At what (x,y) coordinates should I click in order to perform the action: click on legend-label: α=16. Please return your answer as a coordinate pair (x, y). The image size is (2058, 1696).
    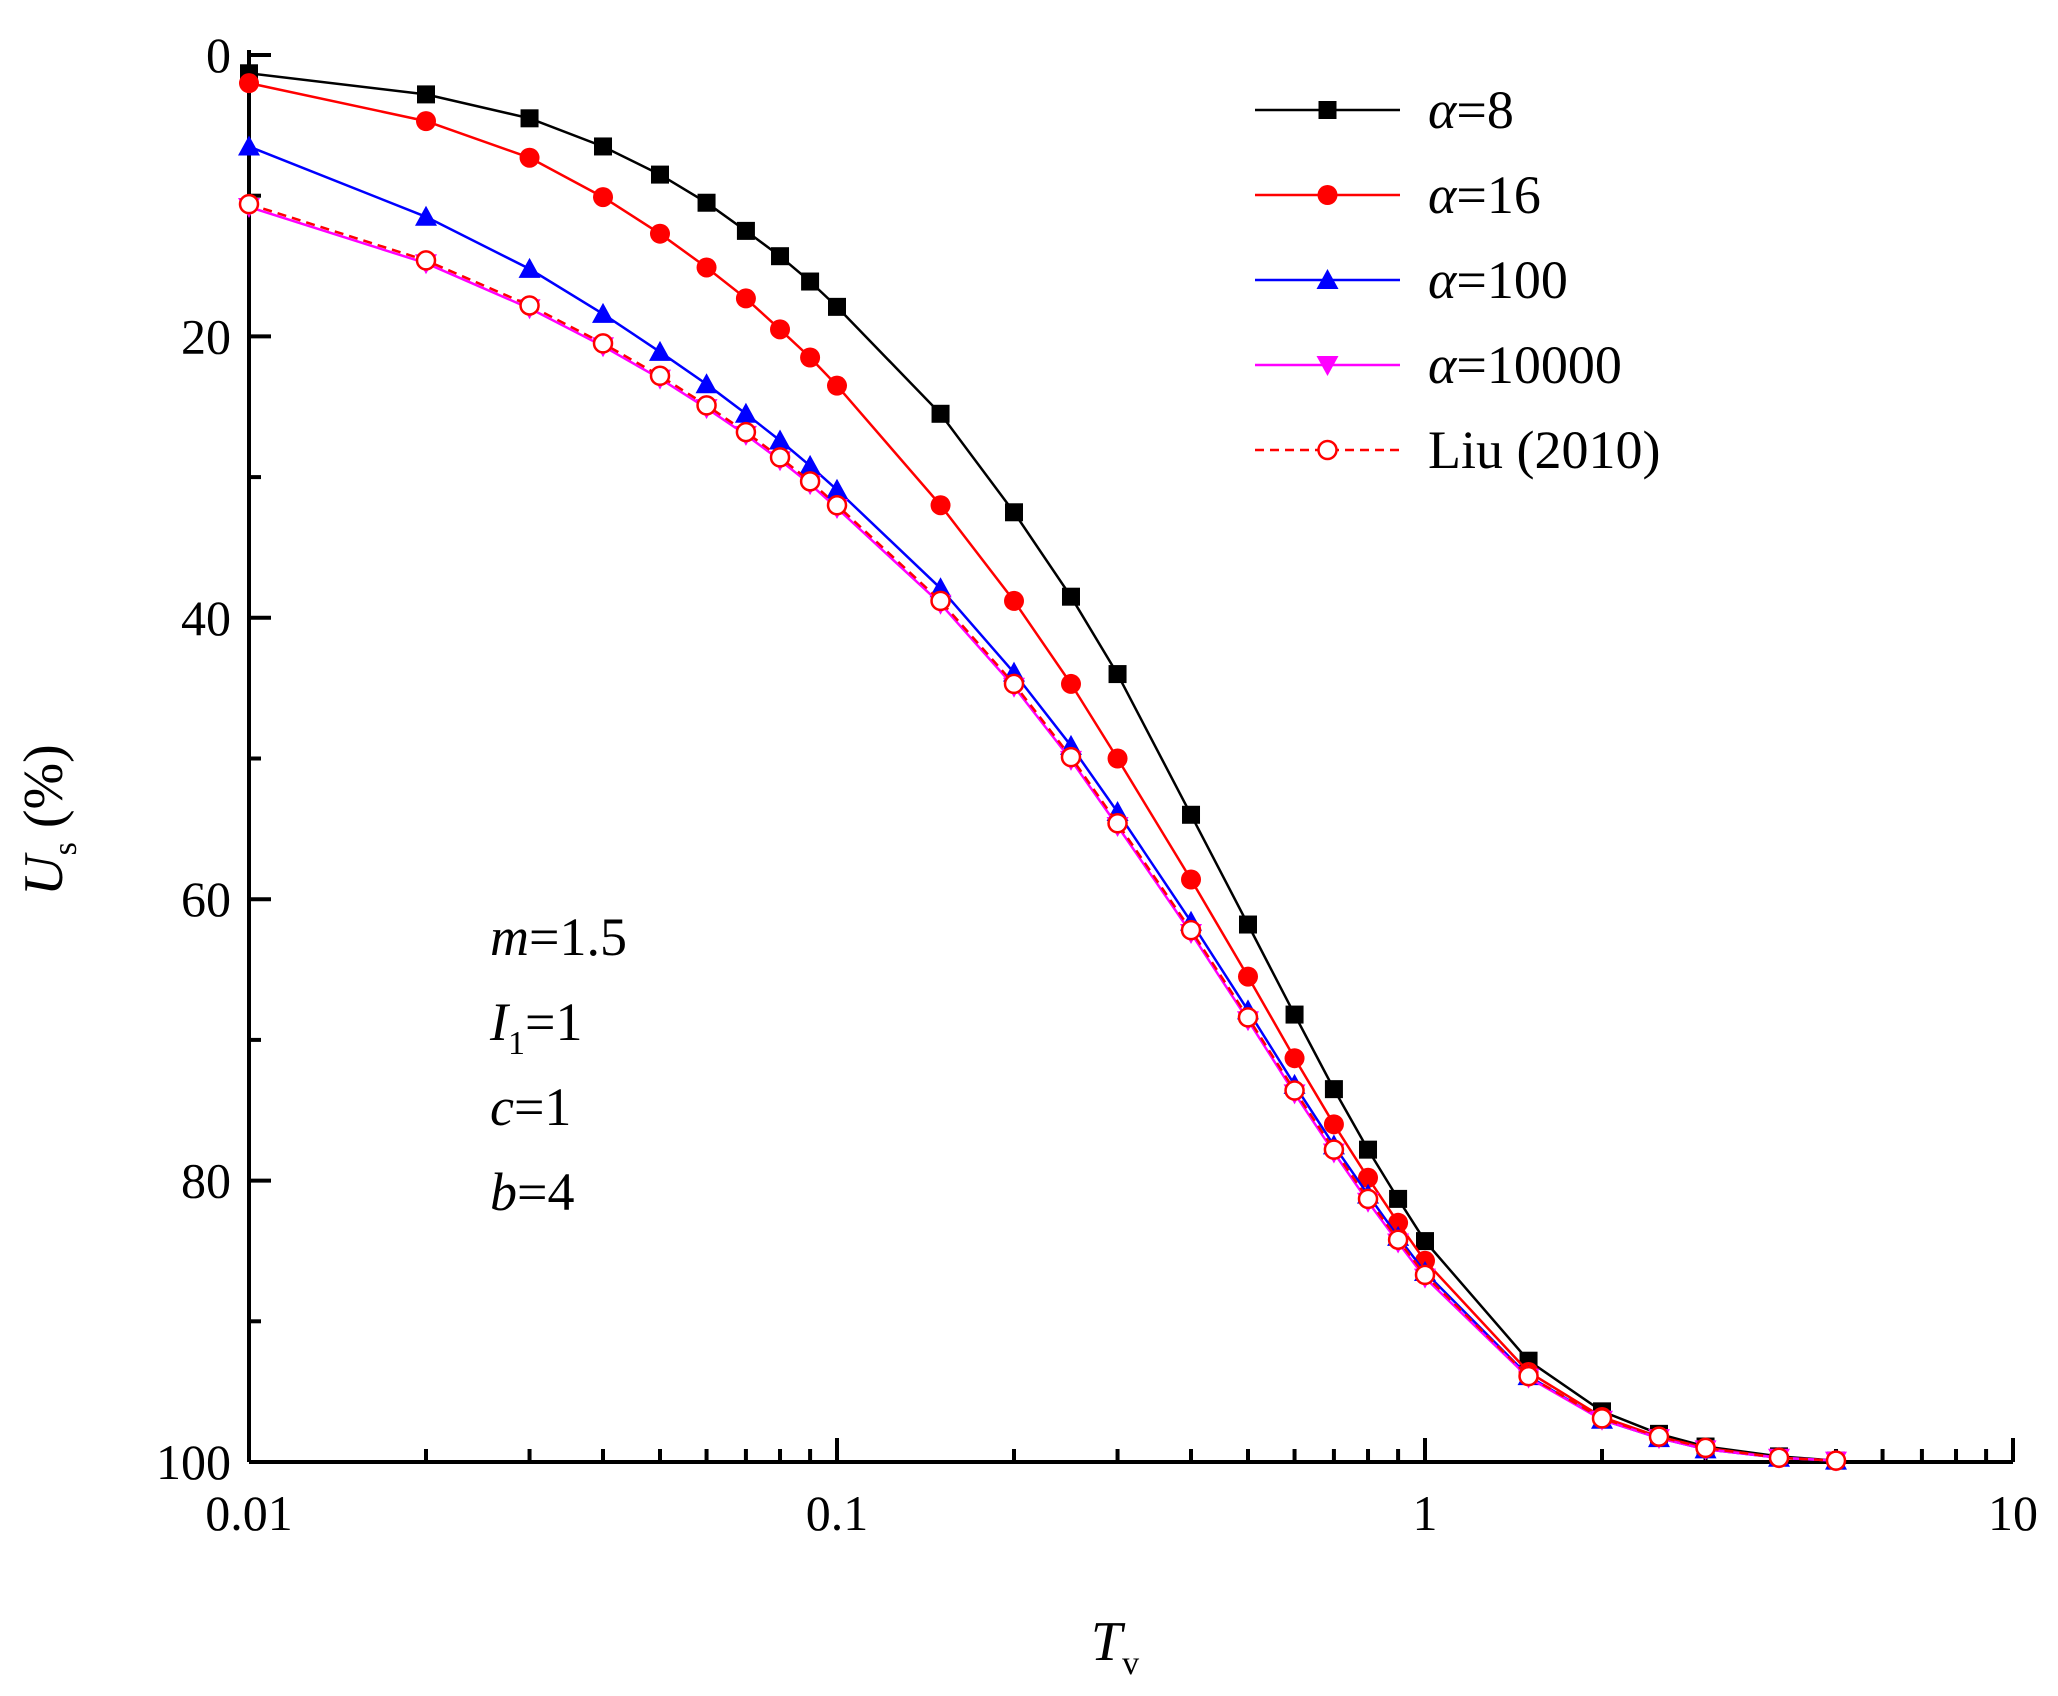
    Looking at the image, I should click on (1484, 195).